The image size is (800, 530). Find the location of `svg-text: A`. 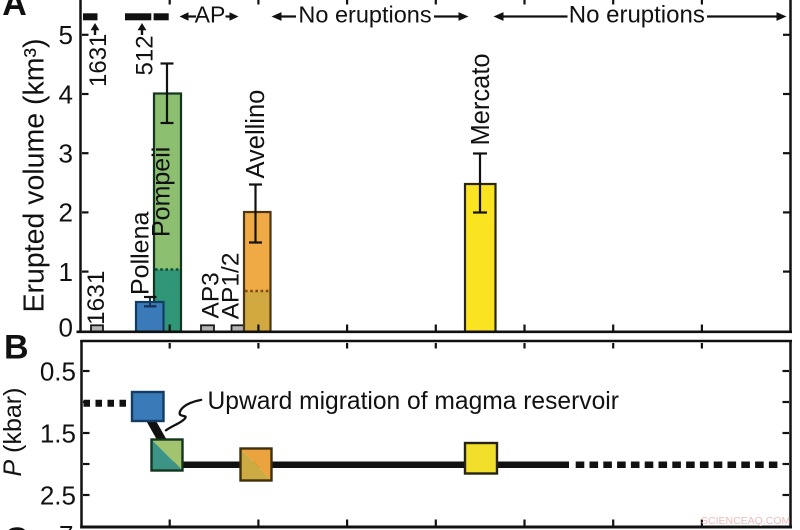

svg-text: A is located at coordinates (14, 11).